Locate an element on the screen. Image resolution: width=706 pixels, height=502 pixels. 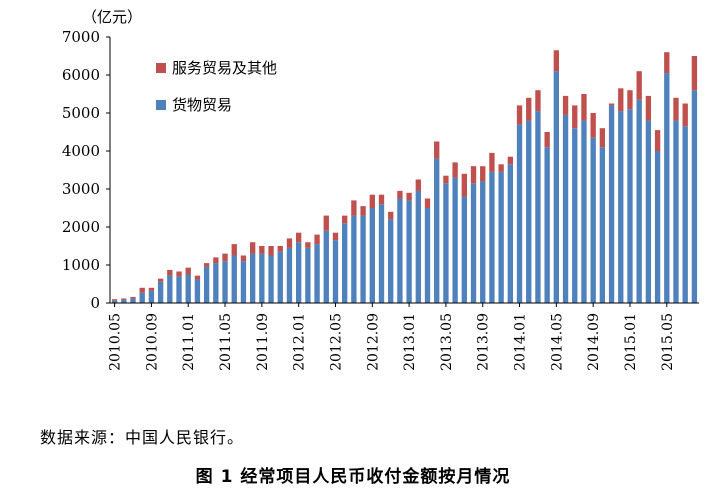
legend-swatch-goods is located at coordinates (161, 105).